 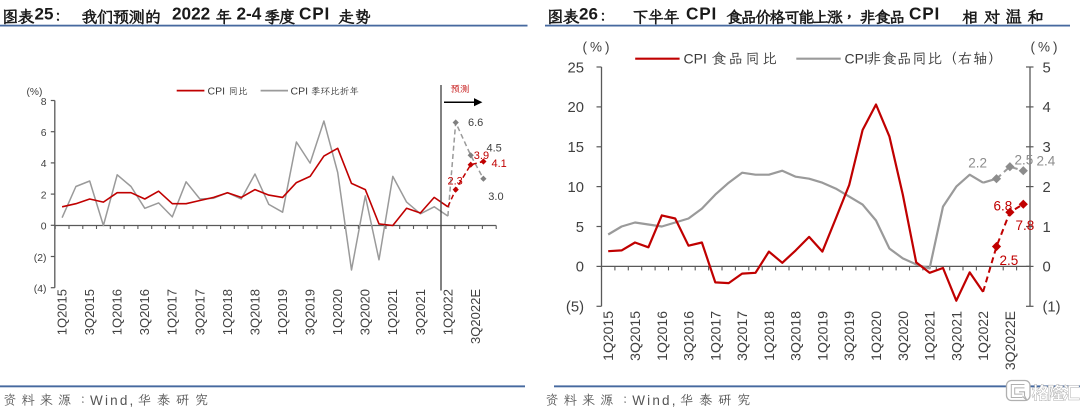 I want to click on svg-text: 1, so click(x=1047, y=228).